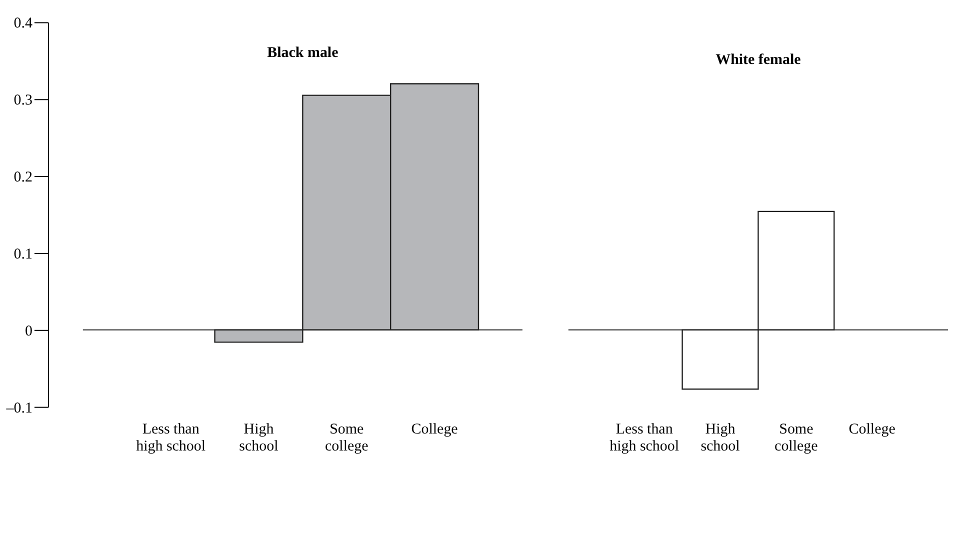 This screenshot has height=552, width=954. What do you see at coordinates (18, 408) in the screenshot?
I see `y-tick-label: –0.1` at bounding box center [18, 408].